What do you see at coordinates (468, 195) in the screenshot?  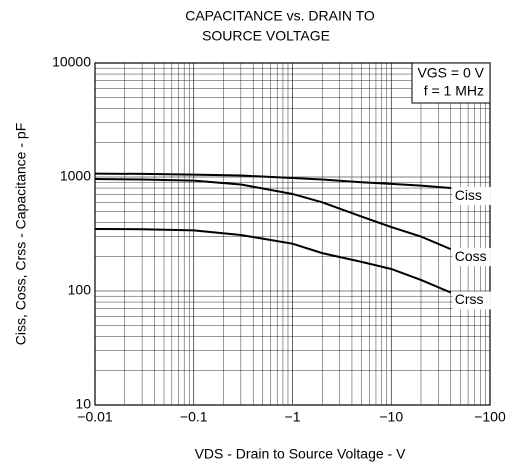 I see `series-label: Ciss` at bounding box center [468, 195].